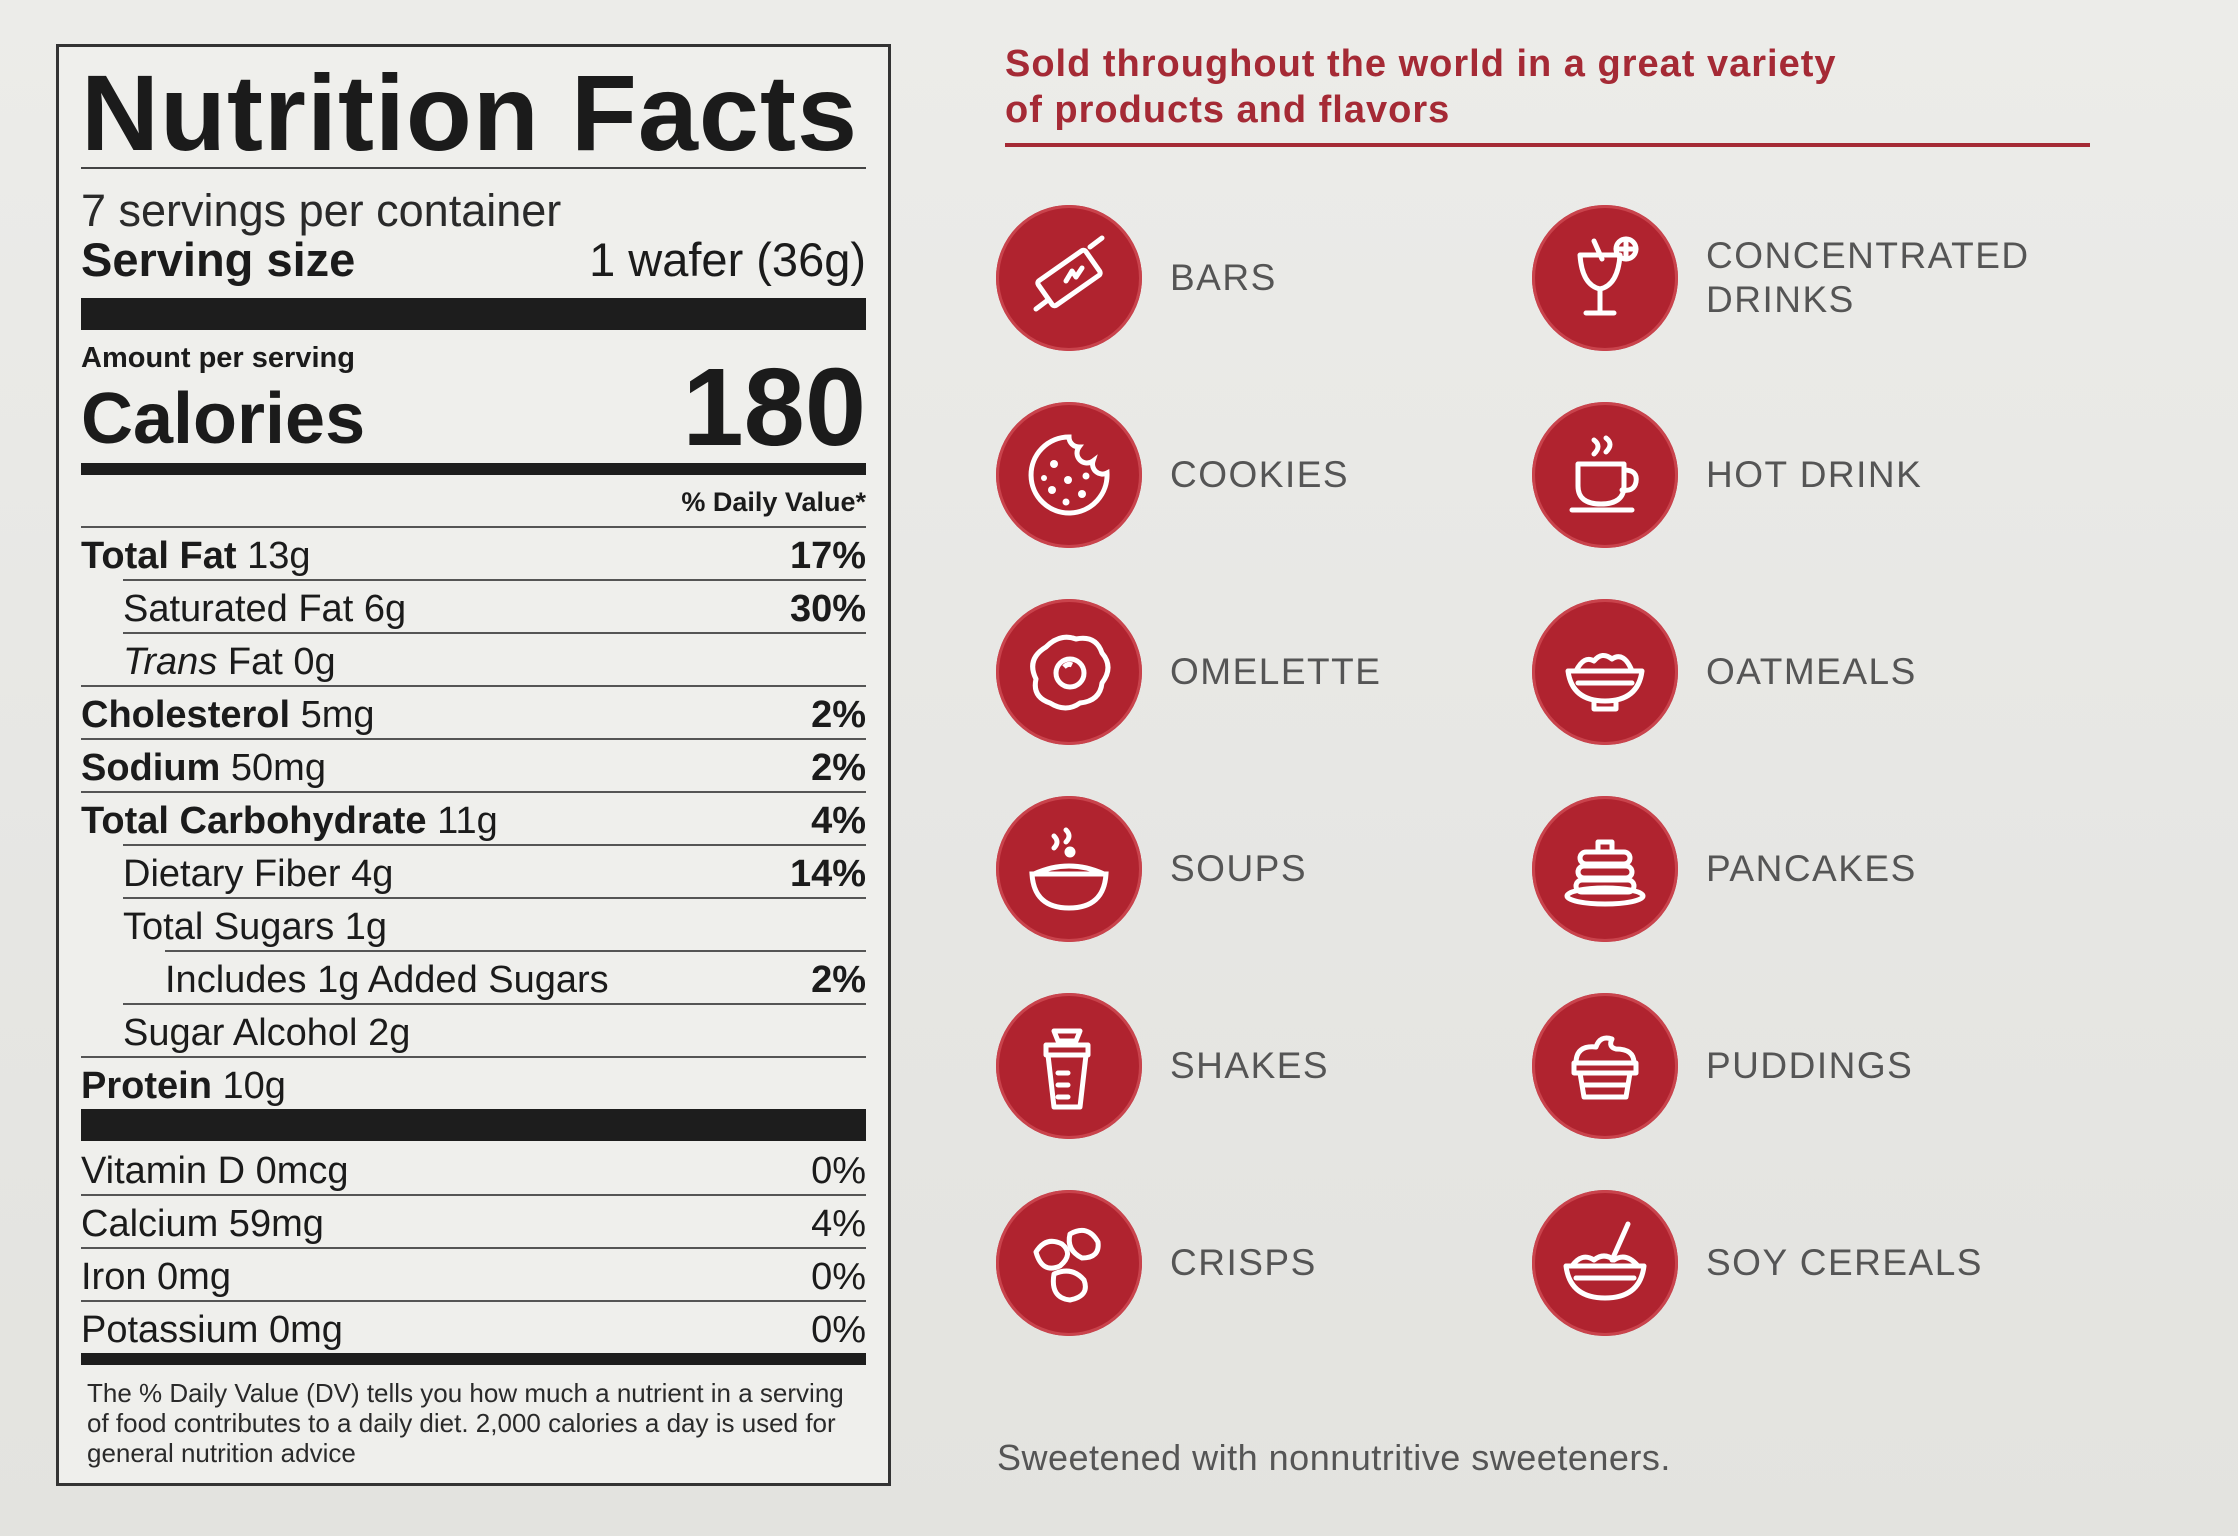 Image resolution: width=2238 pixels, height=1536 pixels. What do you see at coordinates (1868, 277) in the screenshot?
I see `product-label: CONCENTRATED DRINKS` at bounding box center [1868, 277].